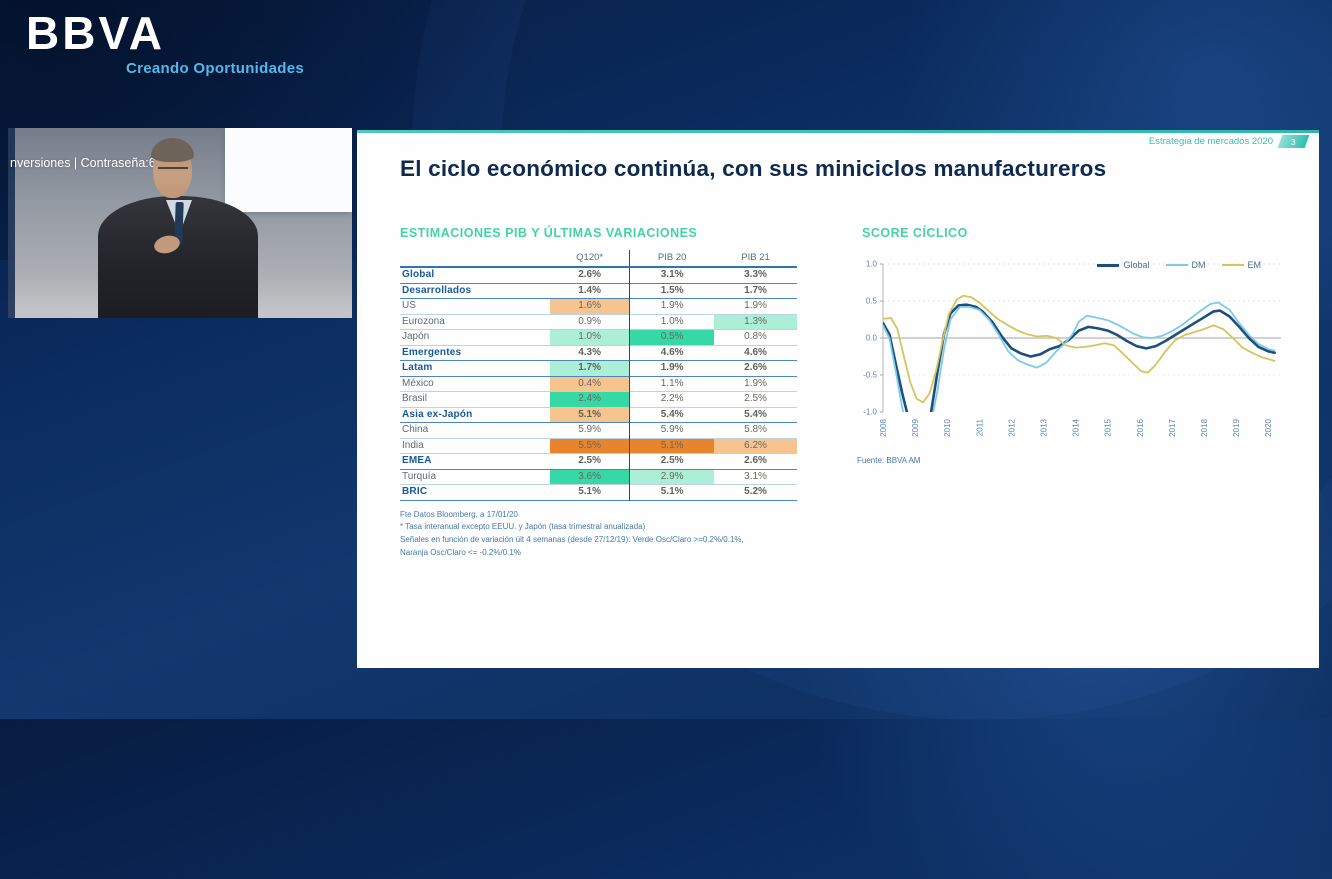  What do you see at coordinates (1293, 141) in the screenshot?
I see `page-number: 3` at bounding box center [1293, 141].